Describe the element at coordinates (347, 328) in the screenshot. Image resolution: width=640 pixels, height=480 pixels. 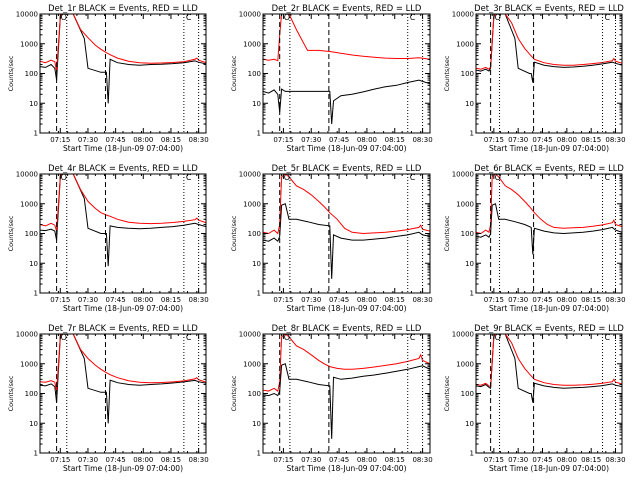
I see `panel-title: Det_8r BLACK = Events, RED = LLD` at that location.